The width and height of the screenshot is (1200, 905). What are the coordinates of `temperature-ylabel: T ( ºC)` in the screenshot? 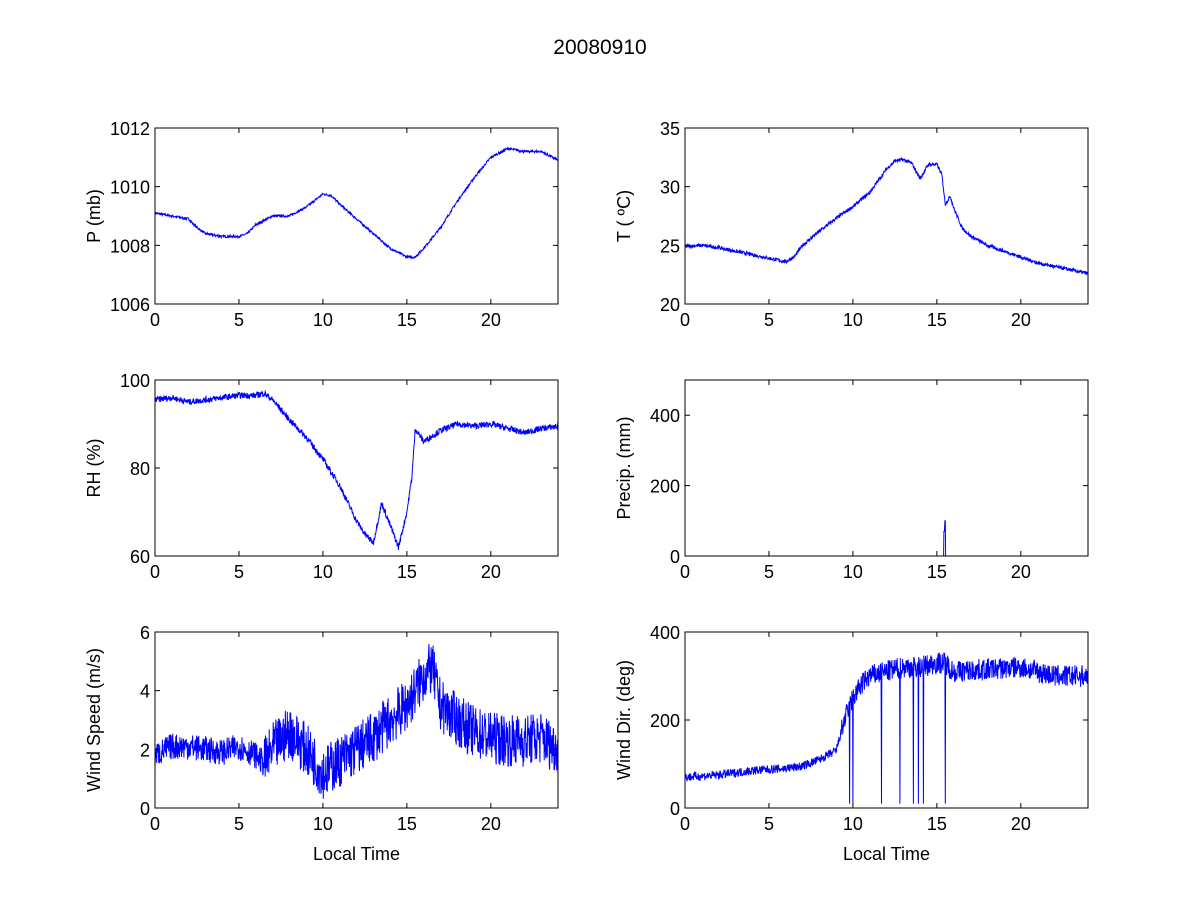 It's located at (624, 216).